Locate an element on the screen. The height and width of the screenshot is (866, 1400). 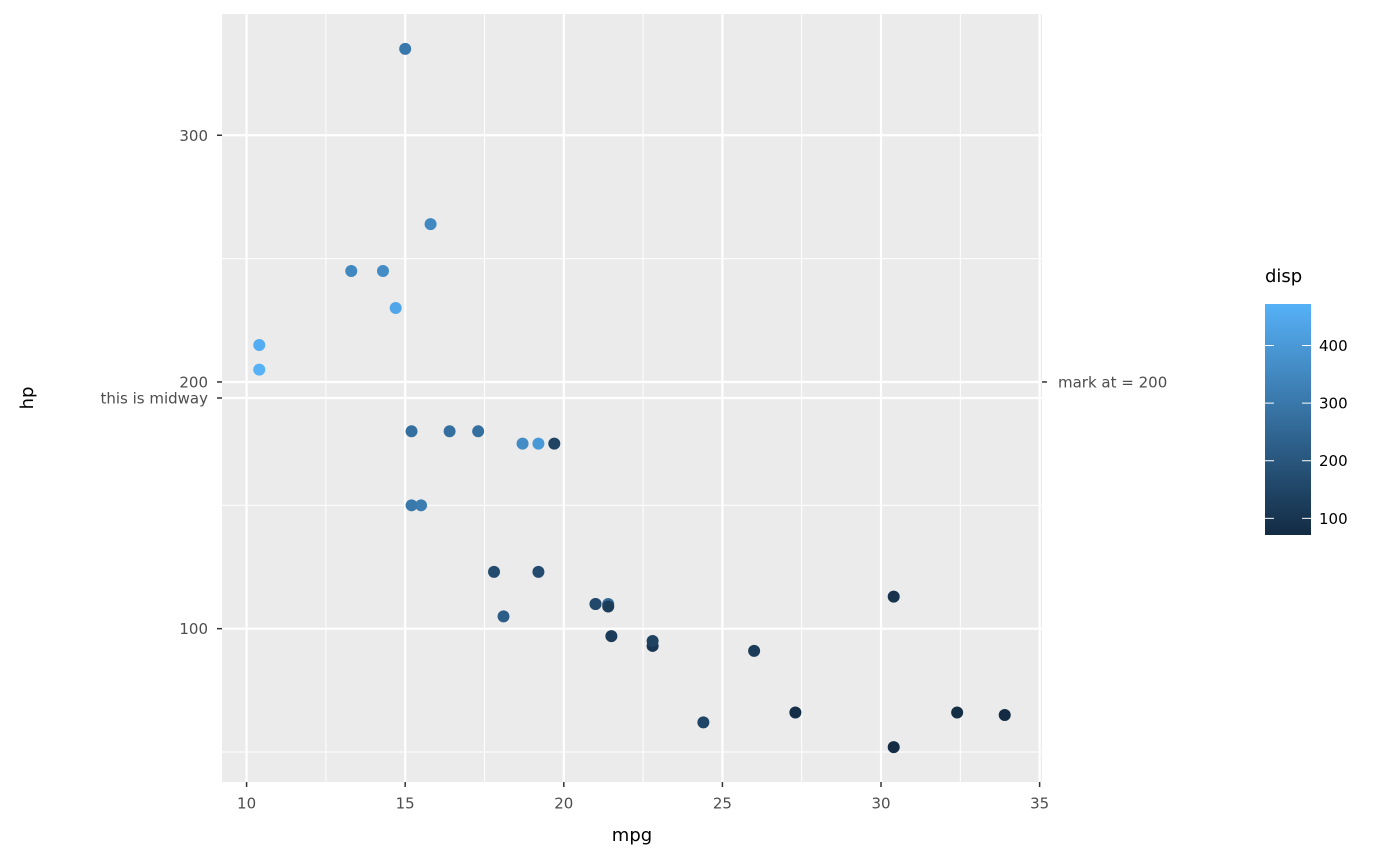
x-tick-label: 10 is located at coordinates (246, 804).